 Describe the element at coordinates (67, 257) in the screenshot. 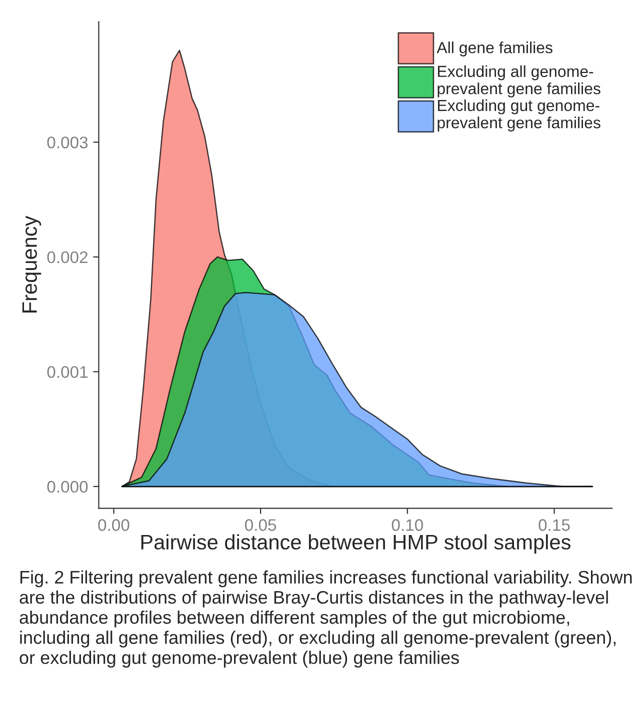

I see `y-tick-label: 0.002` at that location.